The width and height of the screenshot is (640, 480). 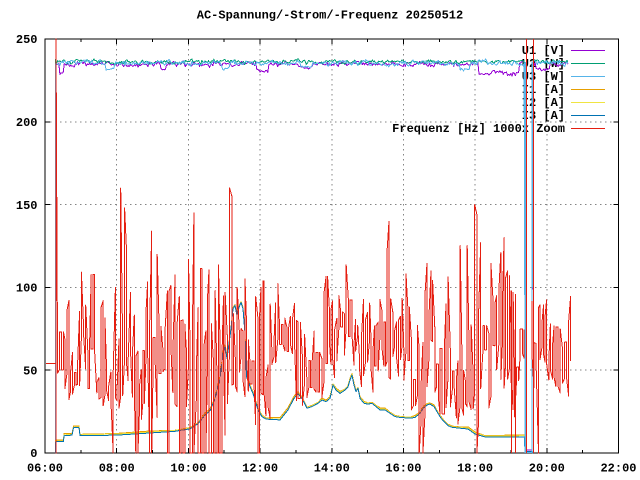 What do you see at coordinates (543, 77) in the screenshot?
I see `svg-text: U3 [W]` at bounding box center [543, 77].